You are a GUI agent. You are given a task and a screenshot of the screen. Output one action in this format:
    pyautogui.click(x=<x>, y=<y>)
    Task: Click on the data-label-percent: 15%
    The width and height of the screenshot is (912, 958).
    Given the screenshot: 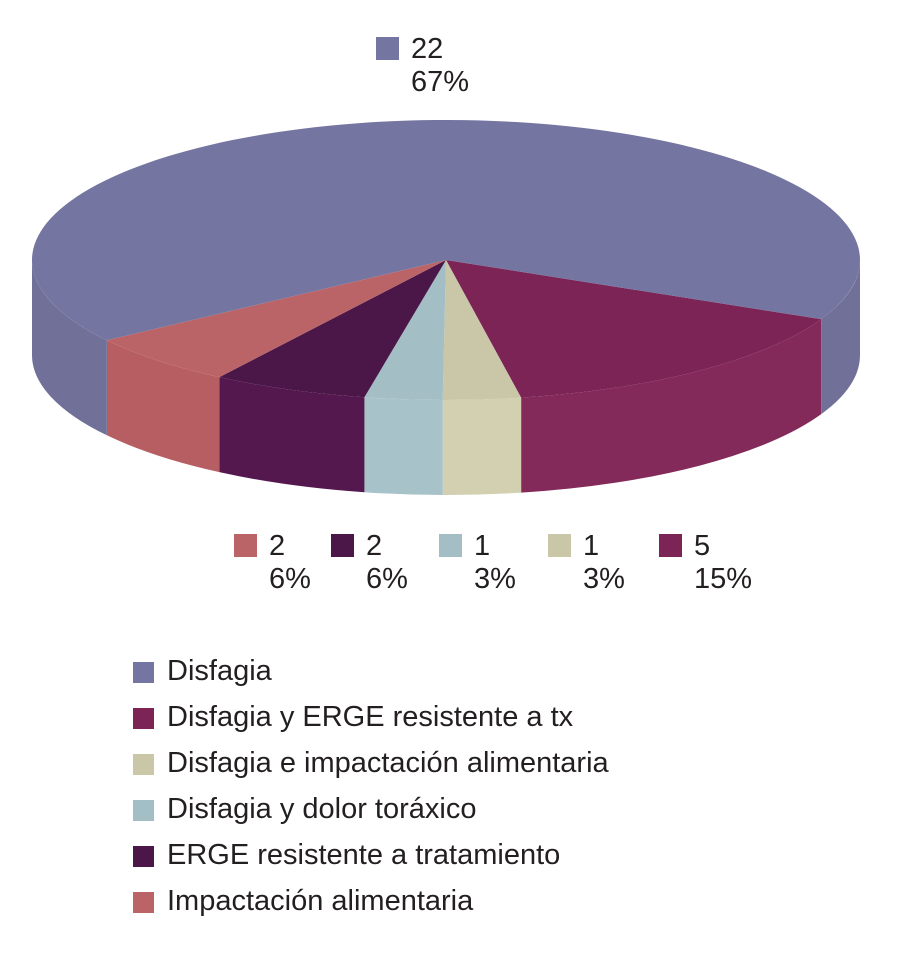 What is the action you would take?
    pyautogui.click(x=723, y=579)
    